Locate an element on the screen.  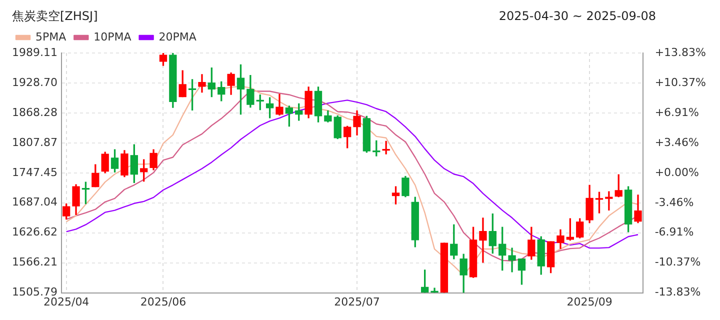
x-tick-label: 2025/09 is located at coordinates (589, 301).